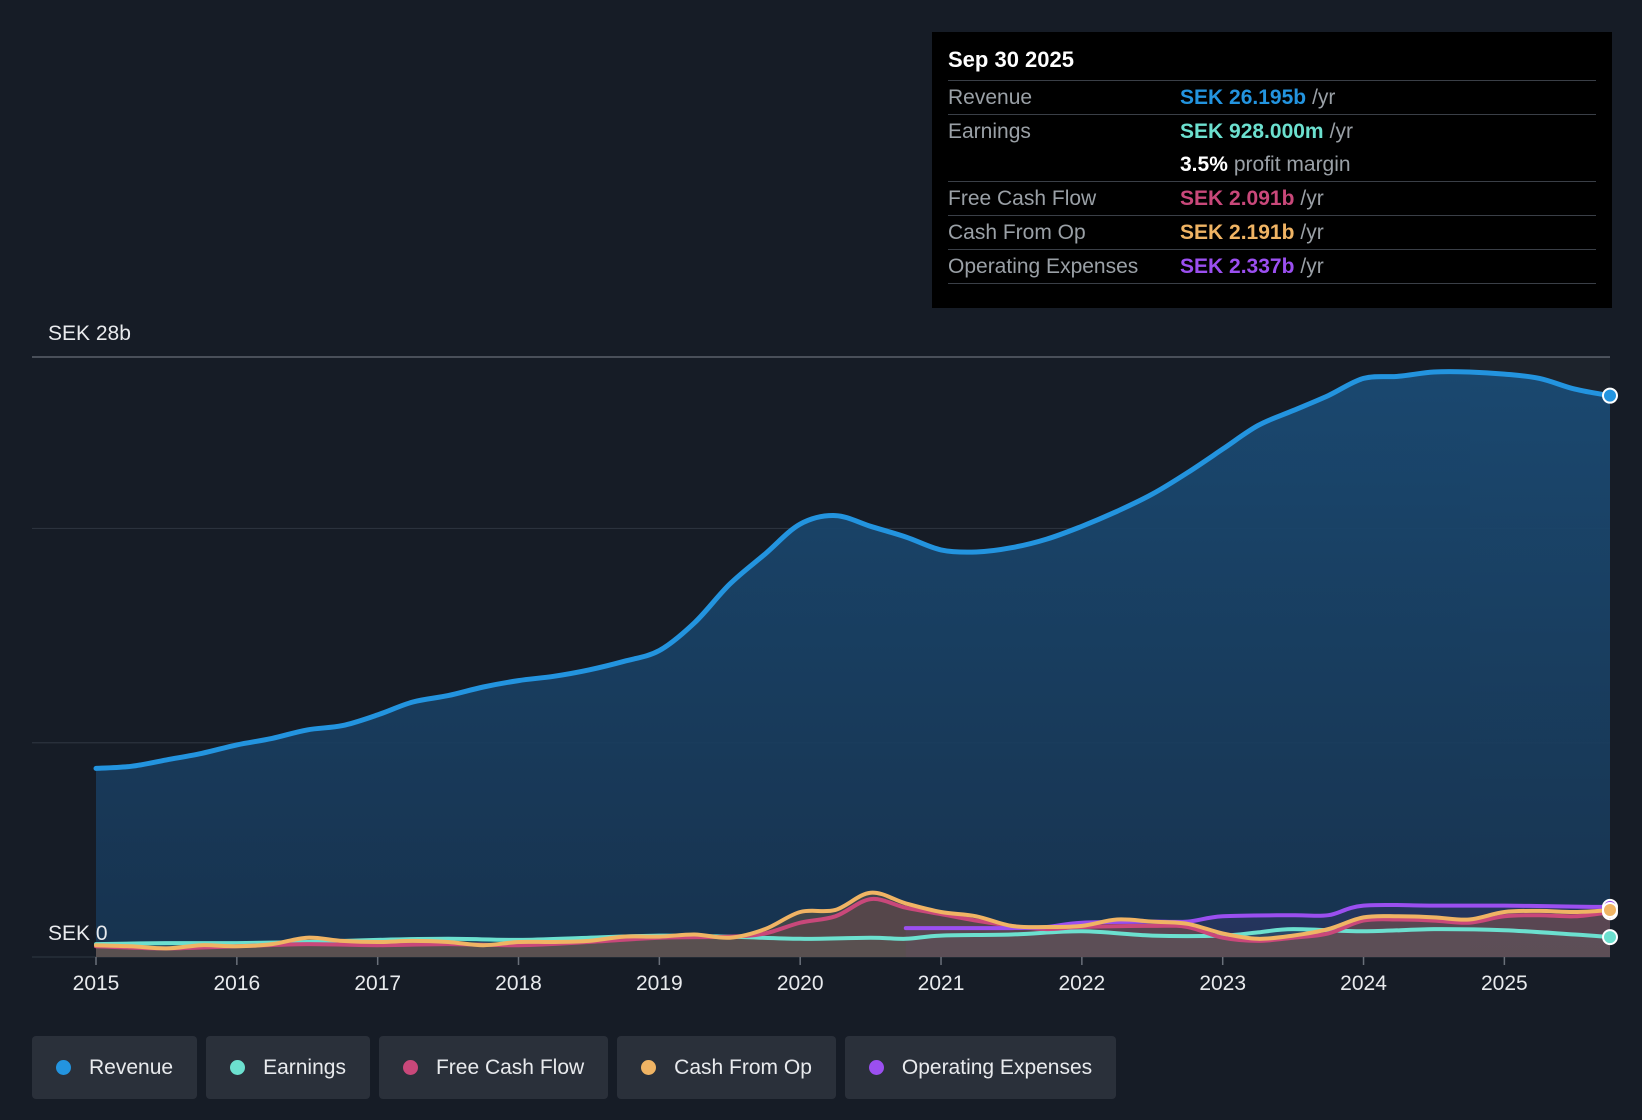 This screenshot has height=1120, width=1642. Describe the element at coordinates (1610, 395) in the screenshot. I see `revenue-endpoint` at that location.